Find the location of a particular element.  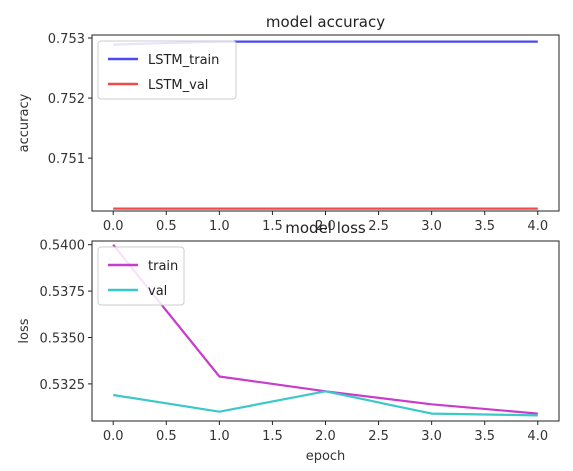

legend: train val is located at coordinates (141, 276).